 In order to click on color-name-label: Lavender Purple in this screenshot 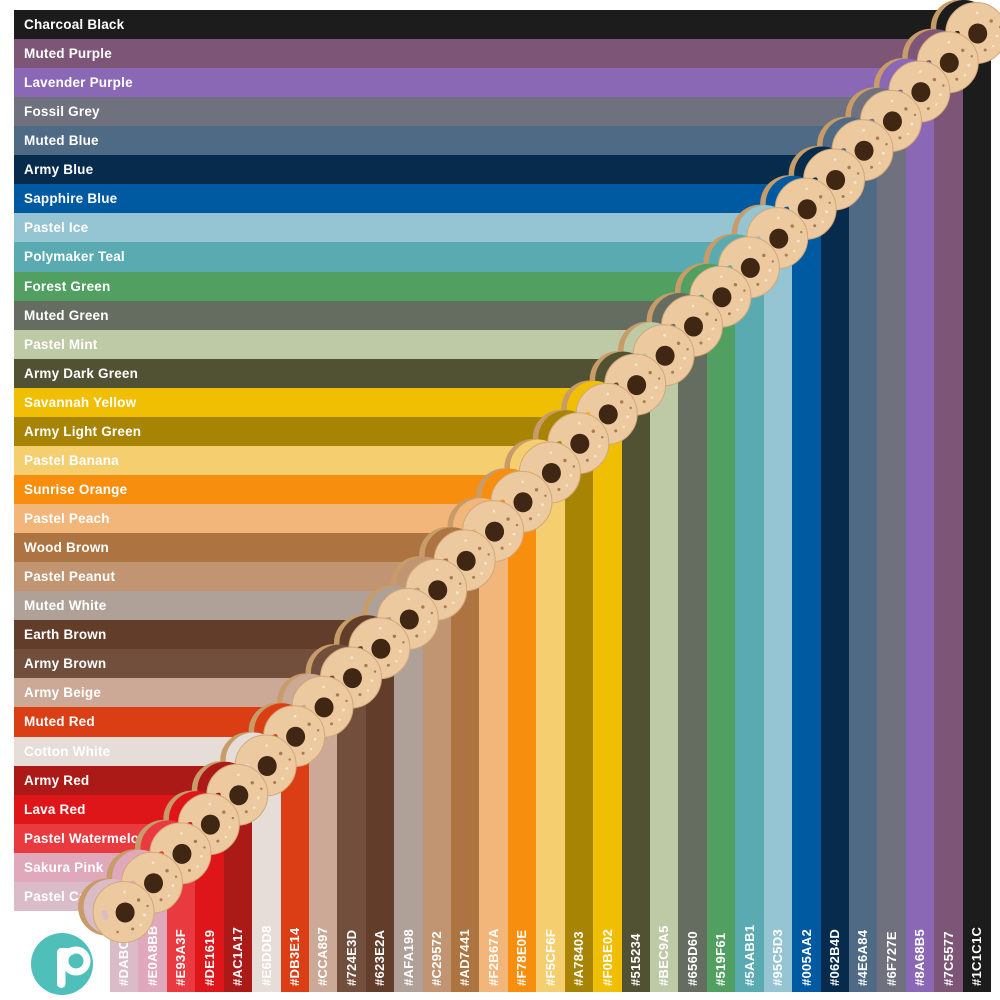, I will do `click(78, 82)`.